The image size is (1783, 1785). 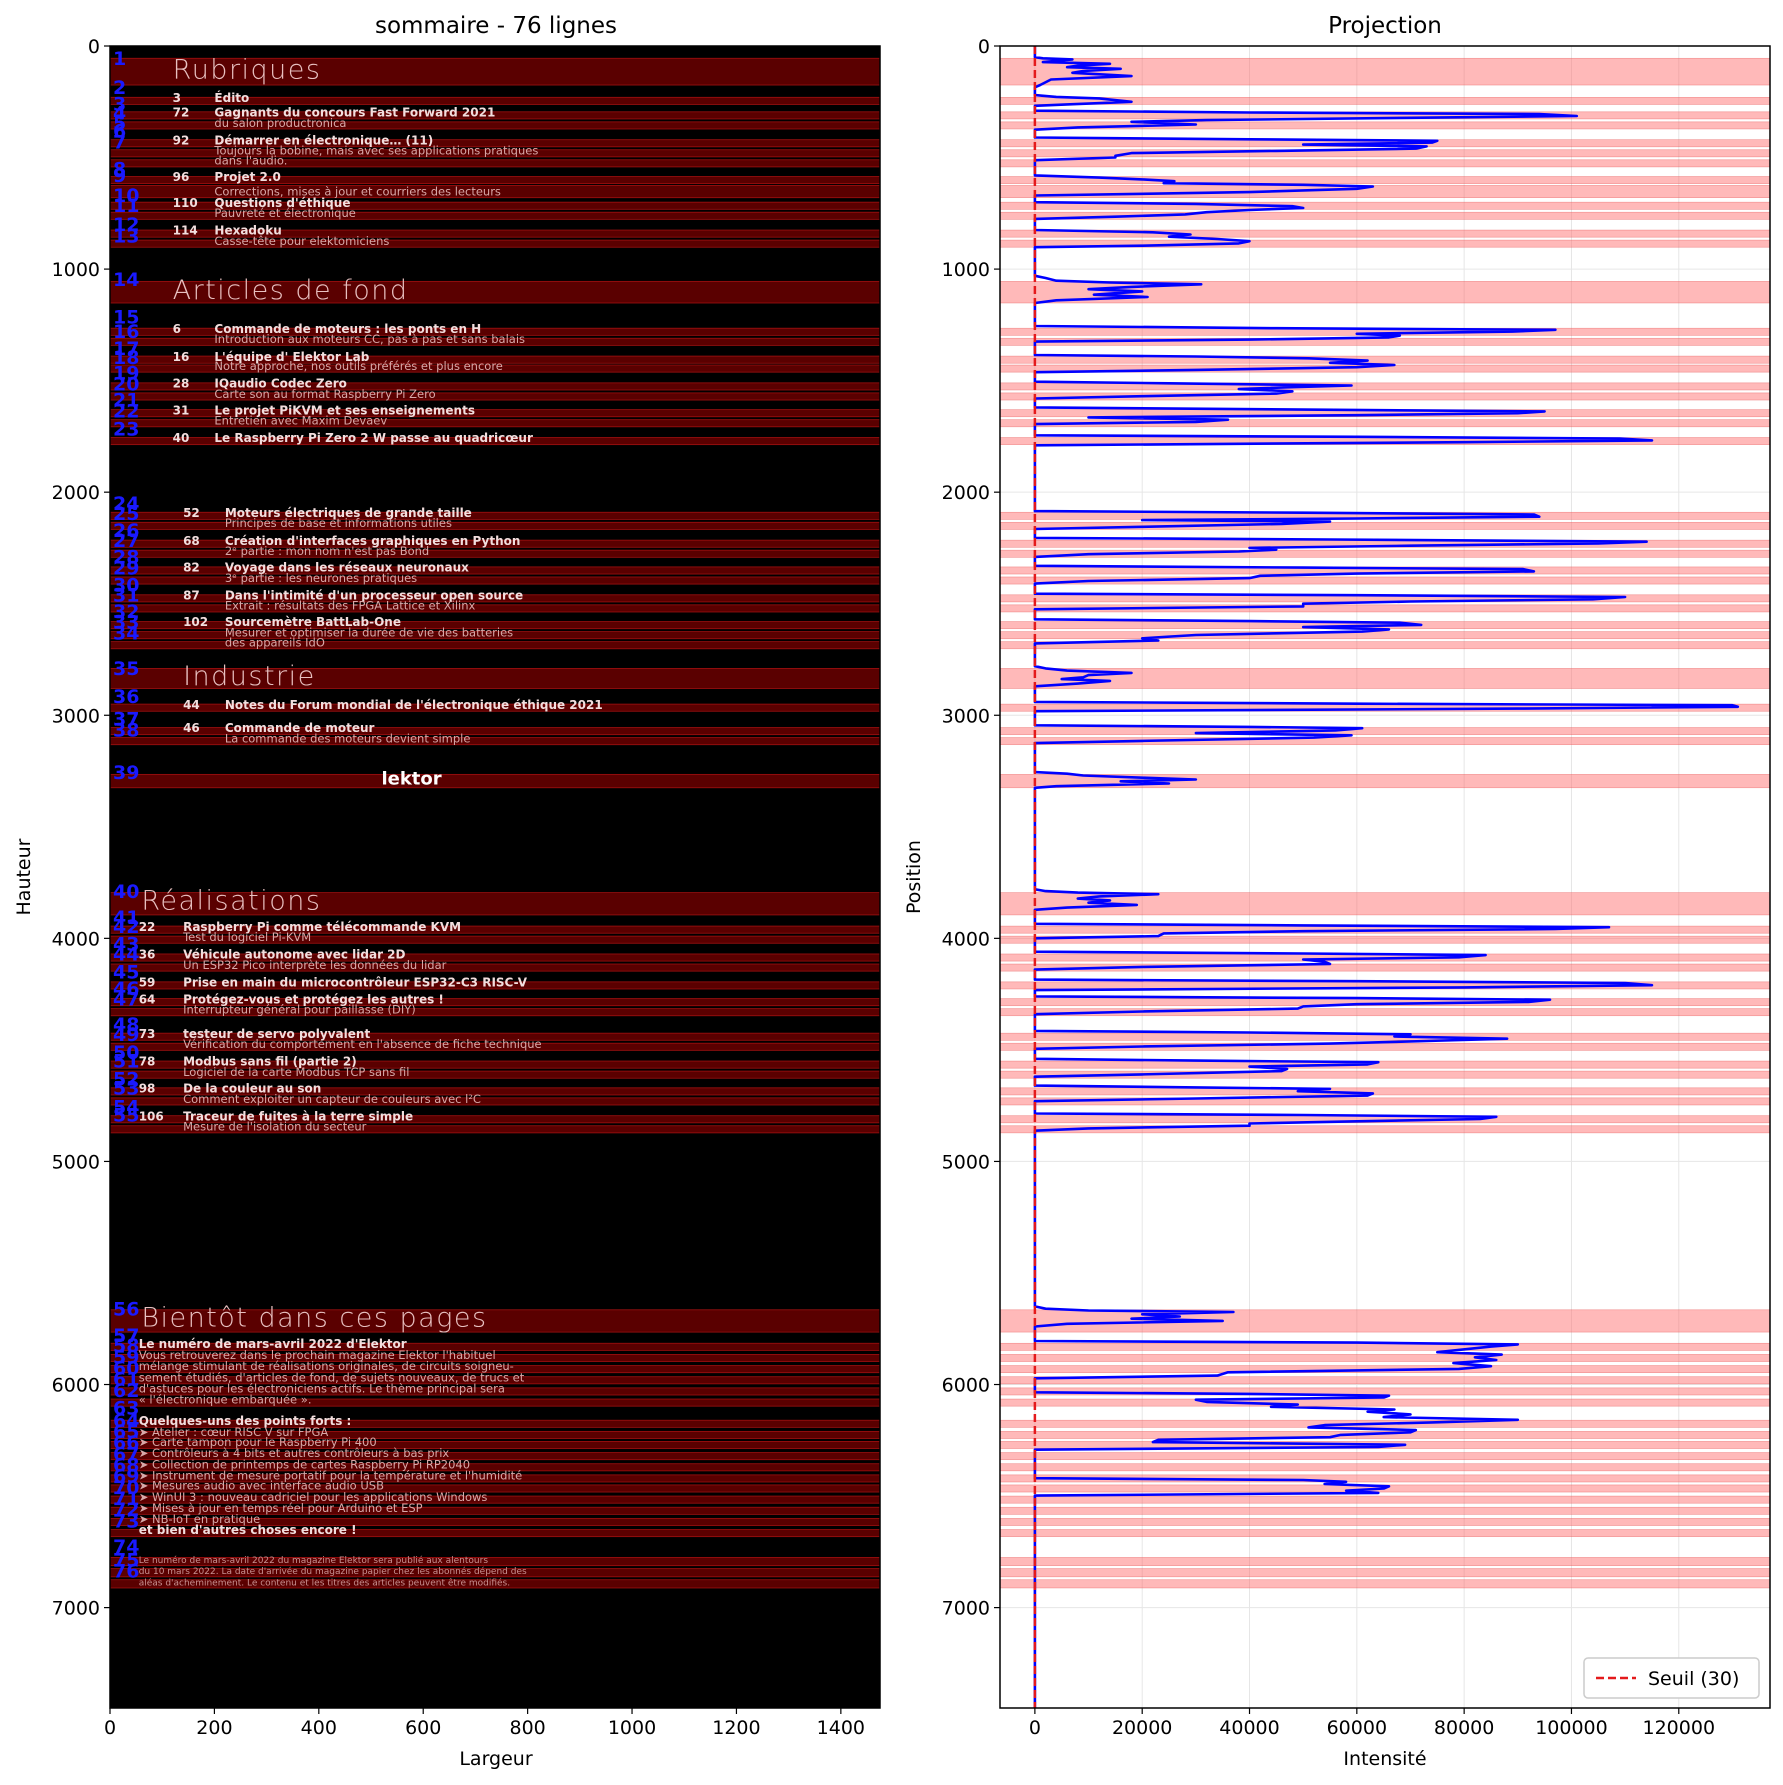 I want to click on right-xtick-label-80000: 80000, so click(x=1464, y=1728).